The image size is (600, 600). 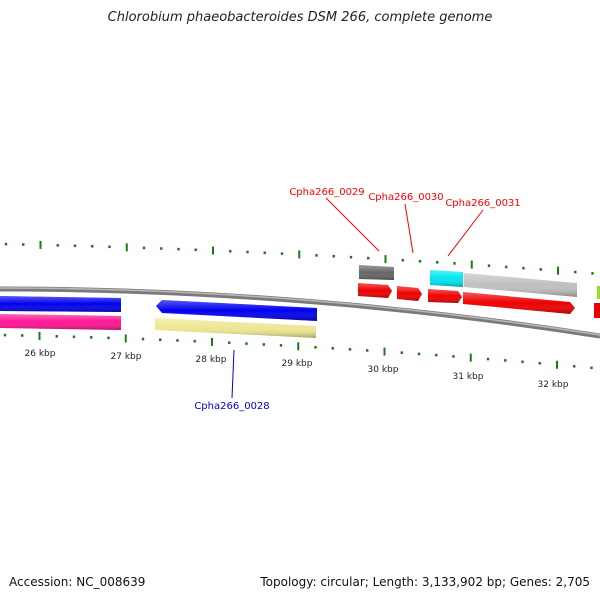 I want to click on gene-red-edge, so click(x=597, y=310).